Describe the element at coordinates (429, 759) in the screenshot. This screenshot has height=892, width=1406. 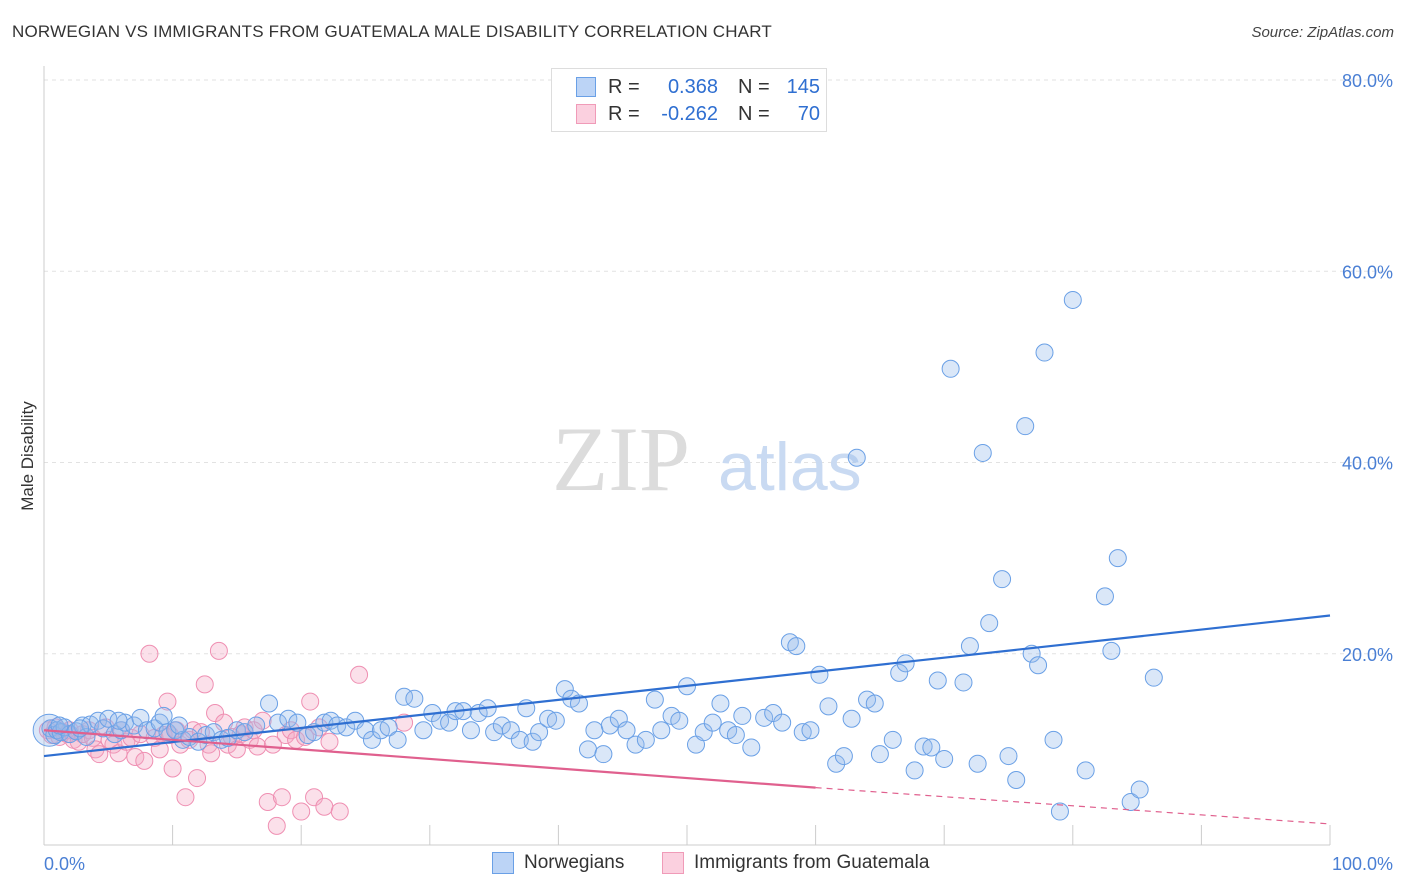
I see `trend-line-guatemala` at that location.